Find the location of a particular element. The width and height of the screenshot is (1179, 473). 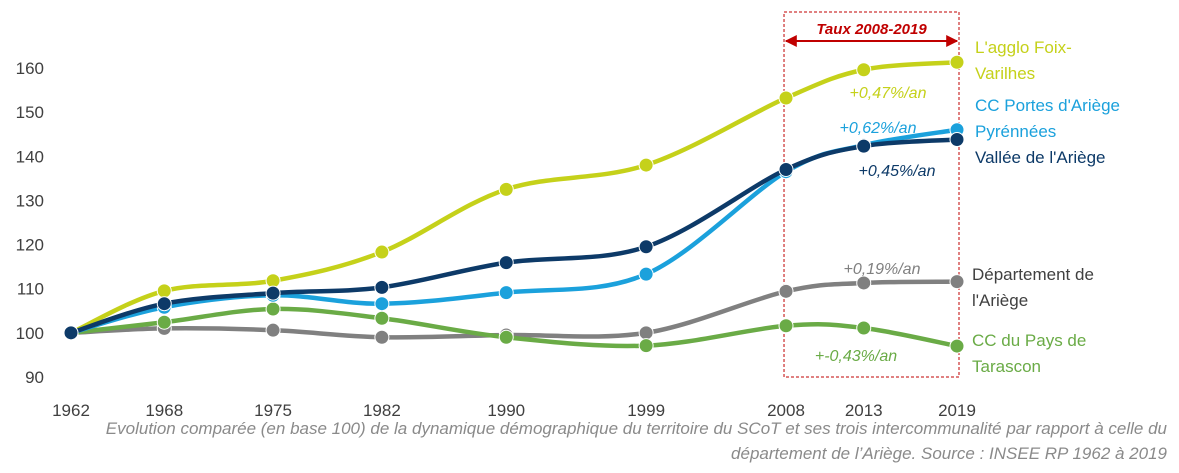

x-tick-label: 2013 is located at coordinates (864, 410).